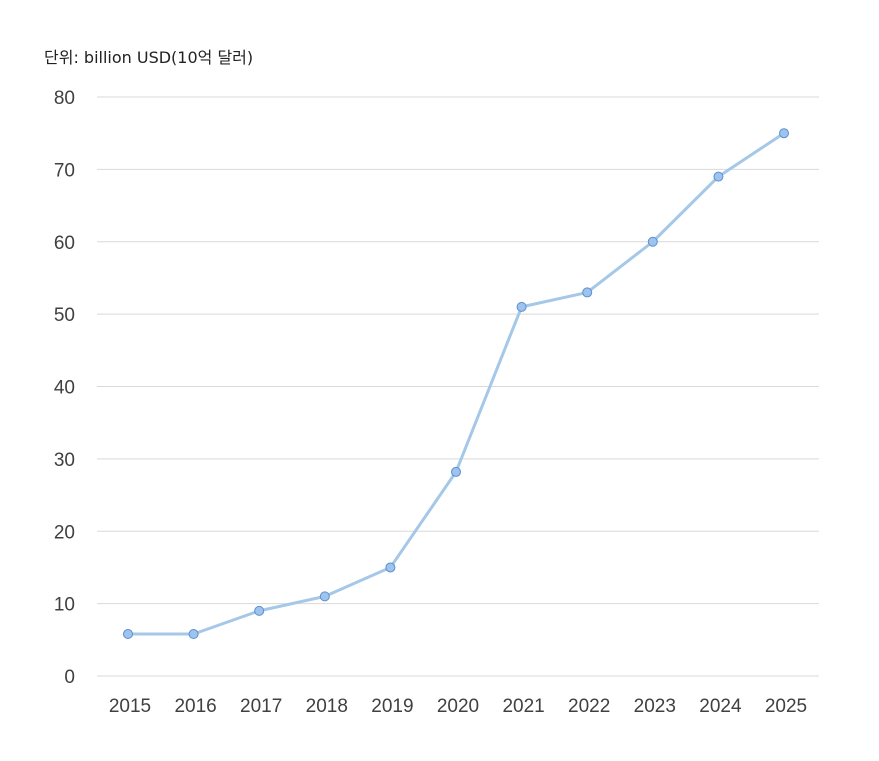 The width and height of the screenshot is (879, 761). I want to click on x-tick-label: 2016, so click(195, 706).